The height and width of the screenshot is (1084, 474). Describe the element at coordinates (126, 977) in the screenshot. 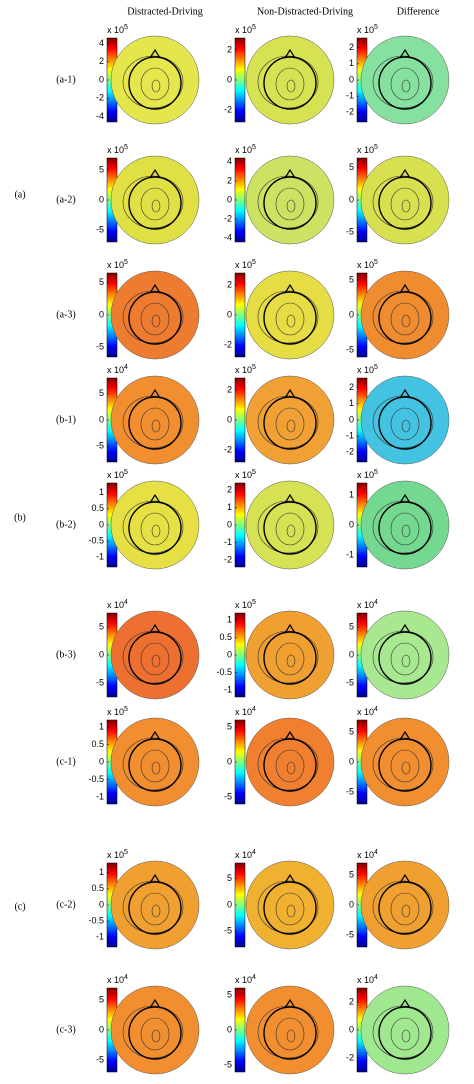

I see `scale-exponent: 4` at that location.